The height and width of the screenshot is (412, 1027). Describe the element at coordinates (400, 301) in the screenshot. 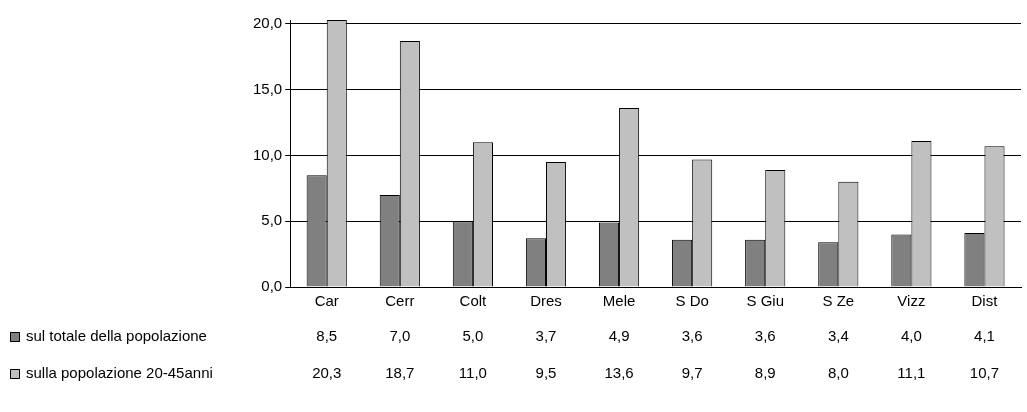

I see `x-tick-label: Cerr` at that location.